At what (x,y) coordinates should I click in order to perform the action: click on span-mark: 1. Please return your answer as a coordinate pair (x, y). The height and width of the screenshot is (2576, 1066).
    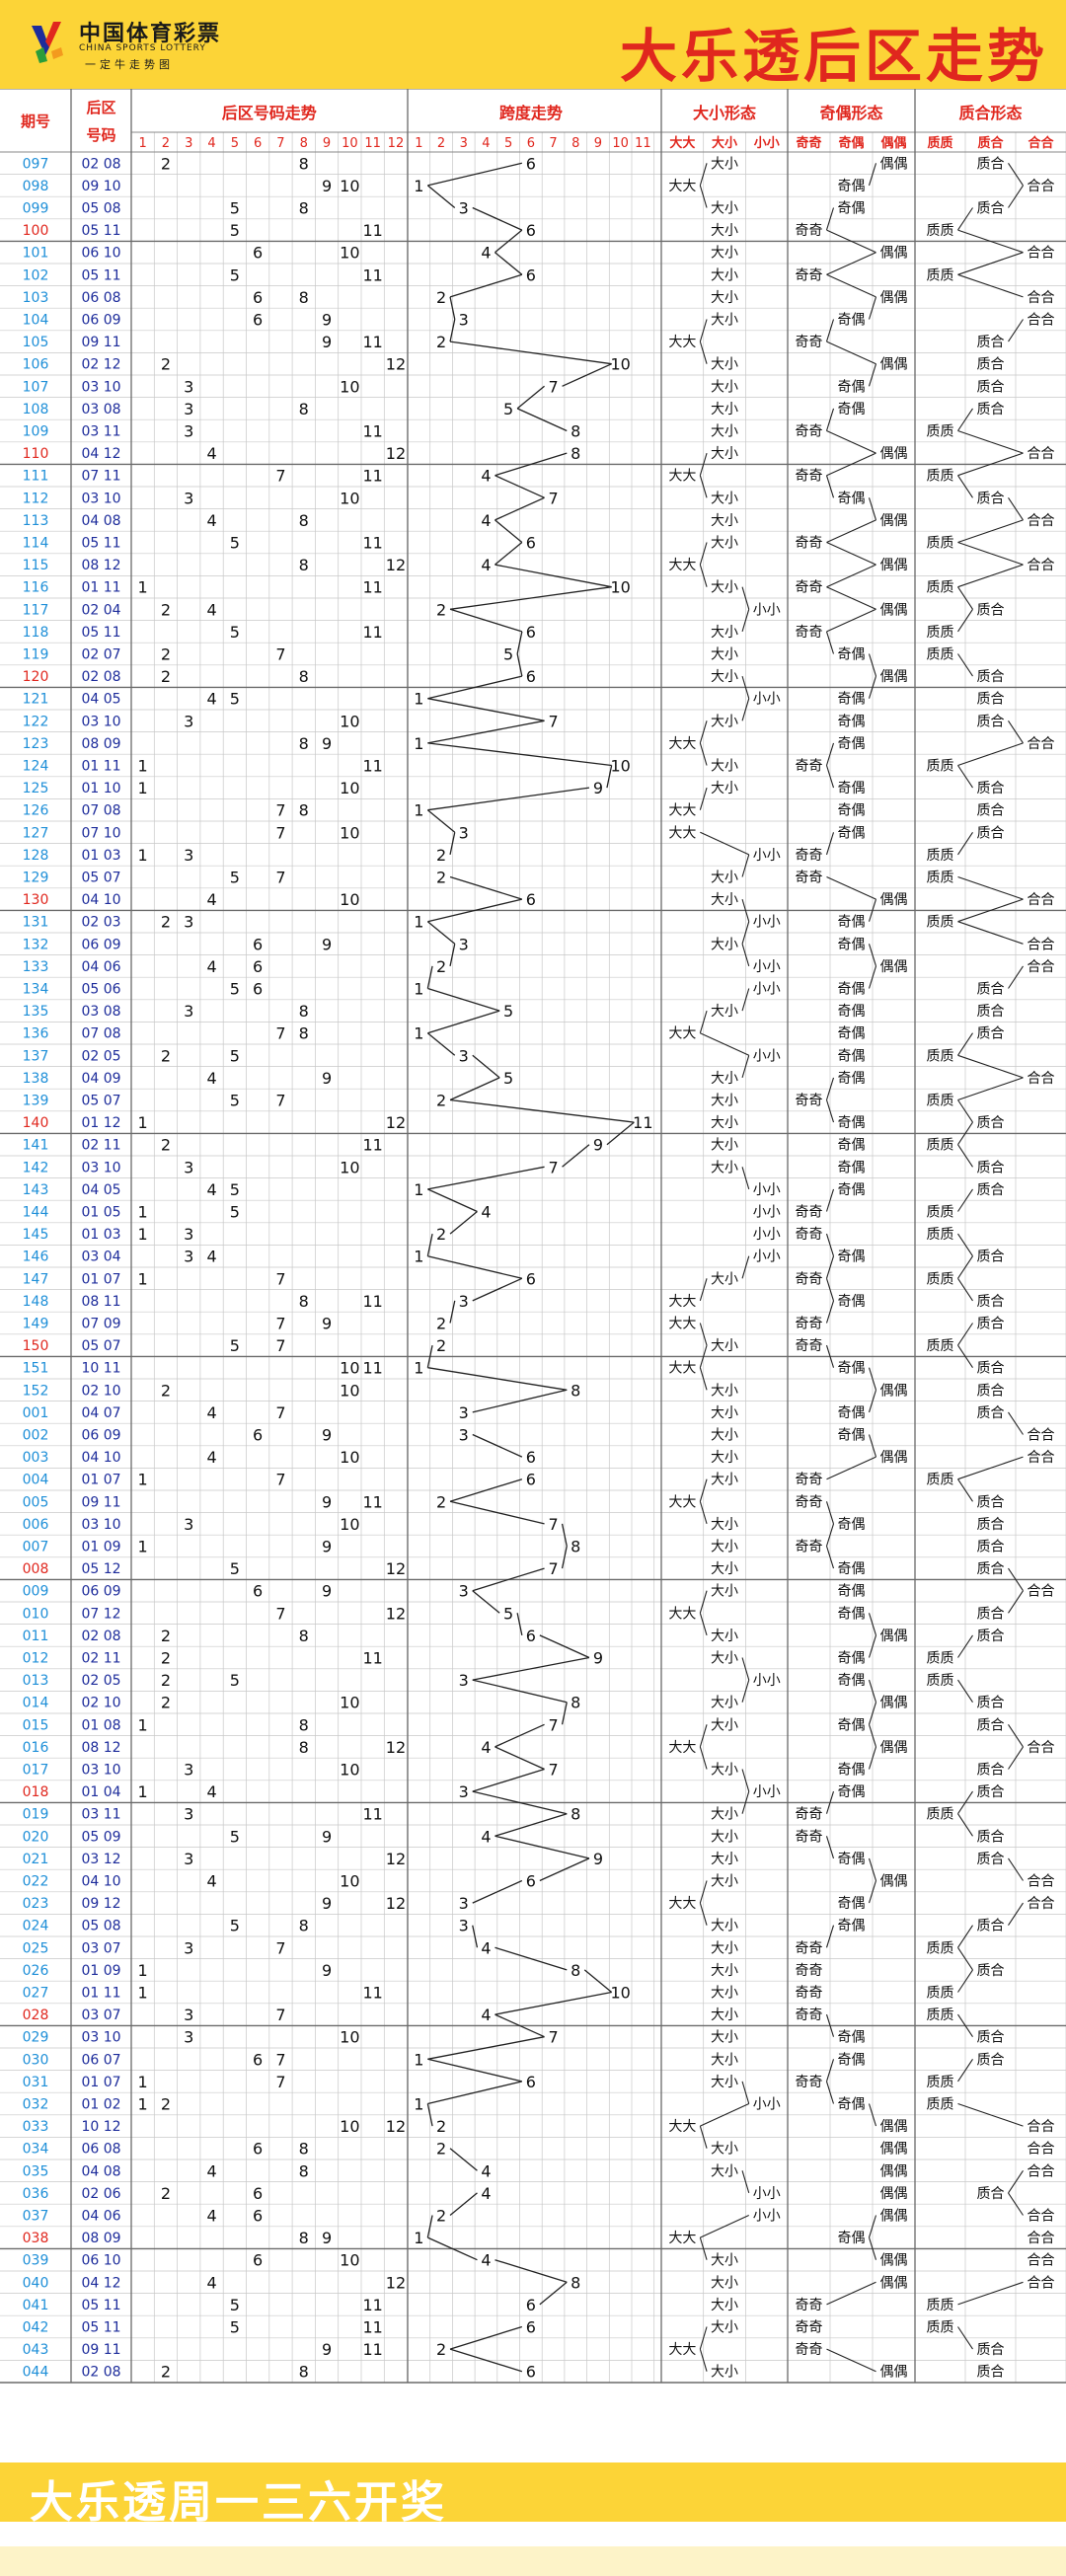
    Looking at the image, I should click on (418, 2104).